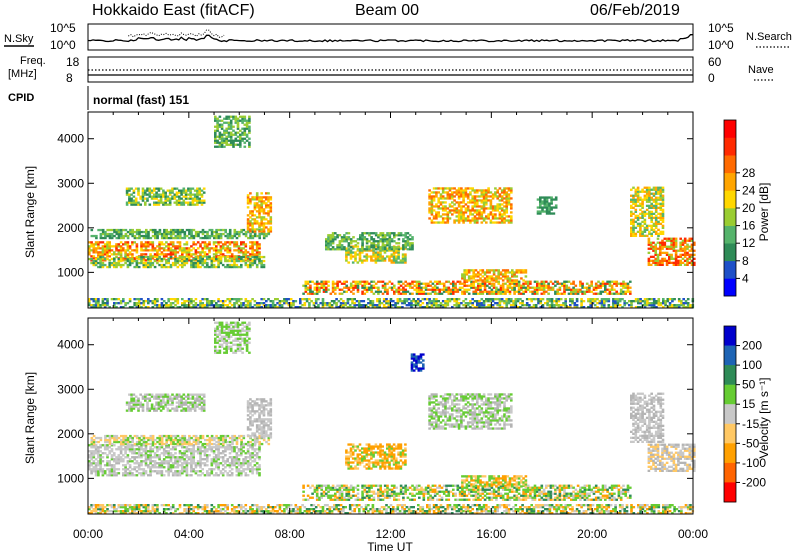 This screenshot has width=800, height=554. What do you see at coordinates (749, 243) in the screenshot?
I see `colorbar-tick-label: 12` at bounding box center [749, 243].